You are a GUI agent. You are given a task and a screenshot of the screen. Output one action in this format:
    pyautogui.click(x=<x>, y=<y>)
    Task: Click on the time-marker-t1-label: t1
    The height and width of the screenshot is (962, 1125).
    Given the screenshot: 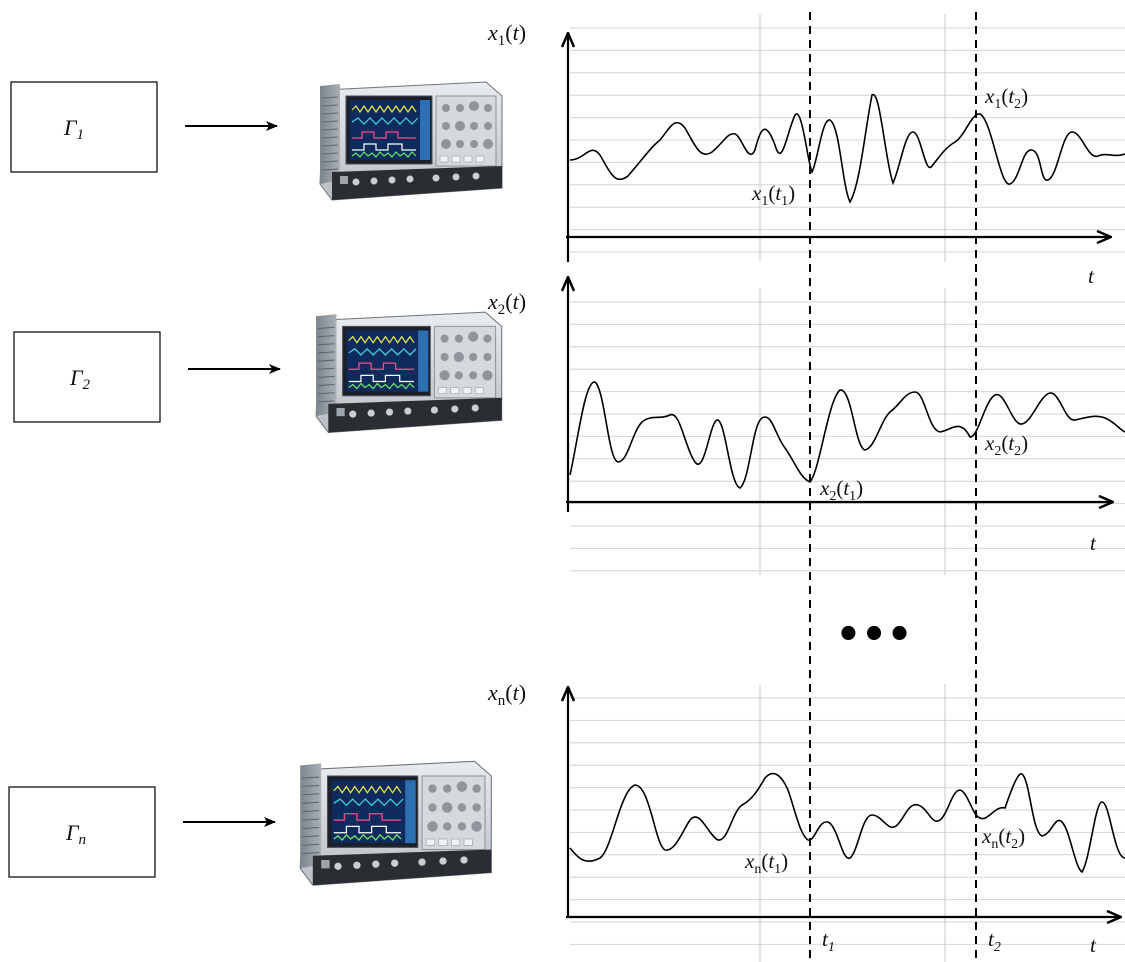 What is the action you would take?
    pyautogui.click(x=828, y=941)
    